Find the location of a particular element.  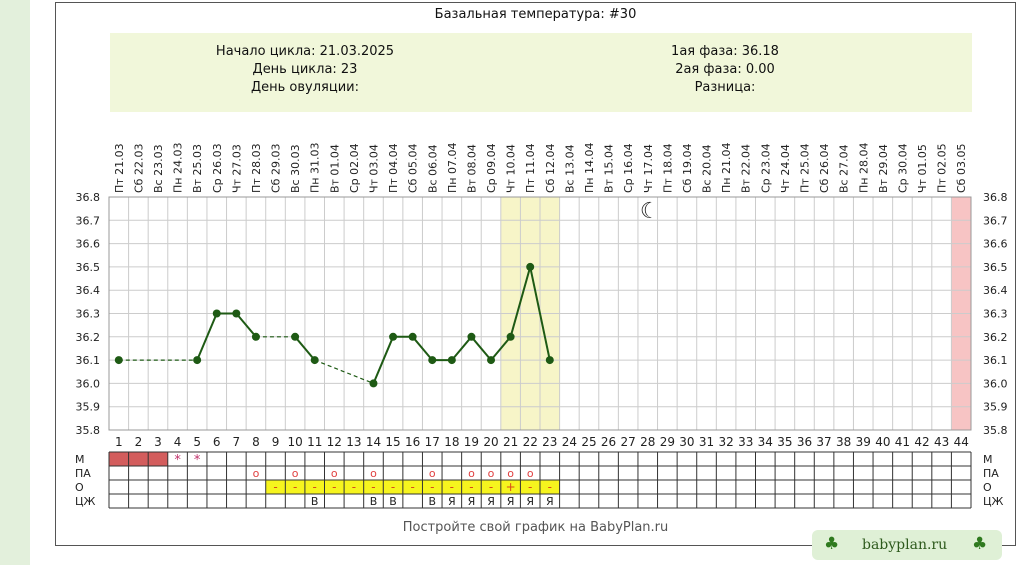

date-label: Чт 17.04 is located at coordinates (648, 168).